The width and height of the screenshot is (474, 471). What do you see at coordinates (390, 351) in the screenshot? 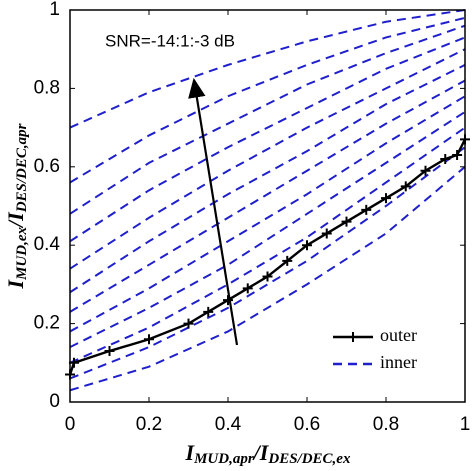
I see `legend-box` at bounding box center [390, 351].